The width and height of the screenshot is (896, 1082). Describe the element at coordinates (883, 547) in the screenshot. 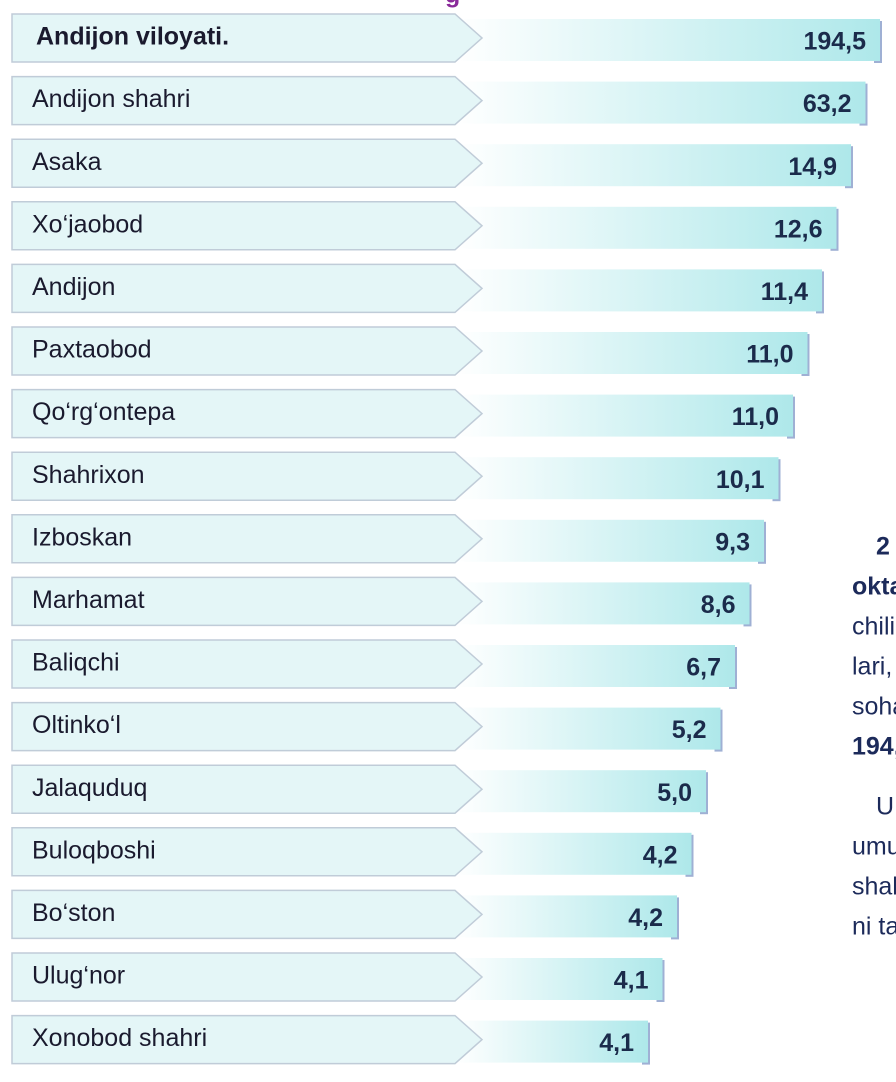

I see `side-text: 2` at that location.